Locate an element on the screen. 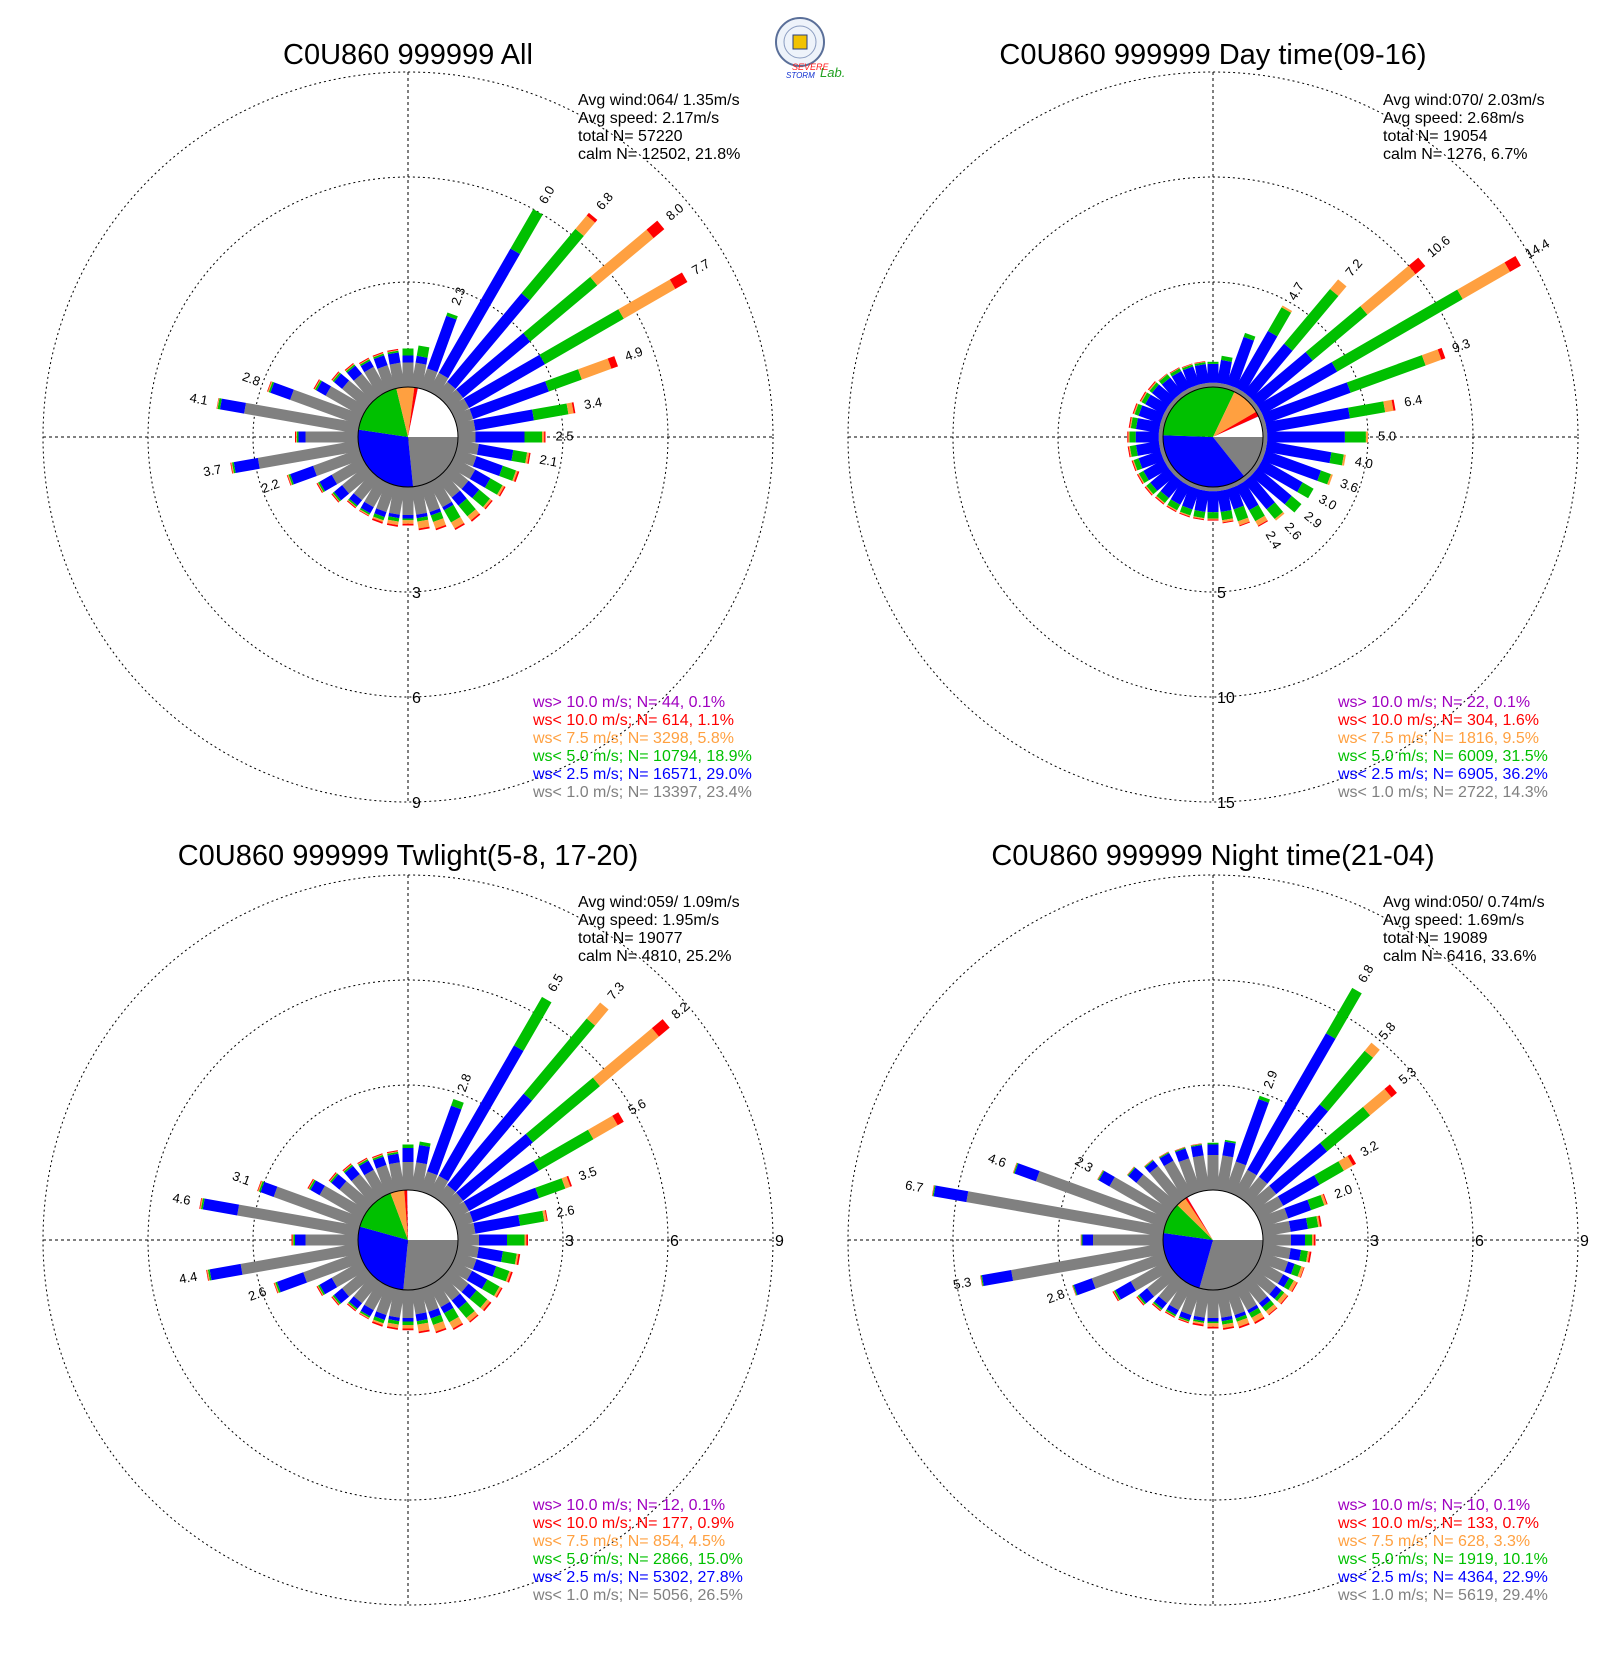  stats-line: total N= 19077 is located at coordinates (630, 938).